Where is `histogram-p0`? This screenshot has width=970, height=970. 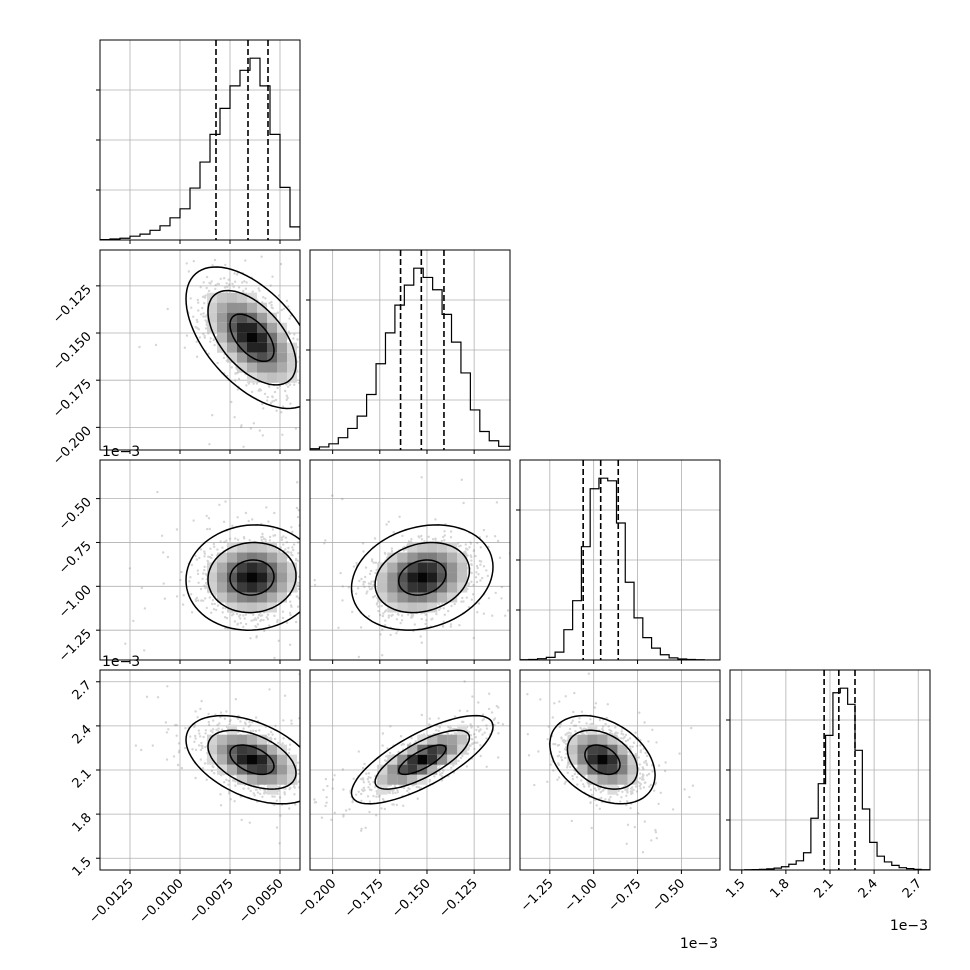
histogram-p0 is located at coordinates (200, 140).